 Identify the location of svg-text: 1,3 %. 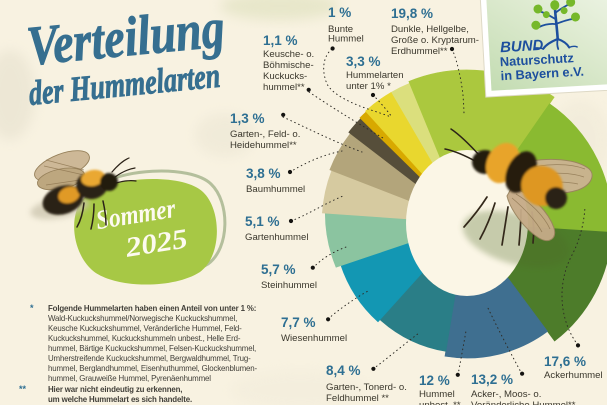
(247, 118).